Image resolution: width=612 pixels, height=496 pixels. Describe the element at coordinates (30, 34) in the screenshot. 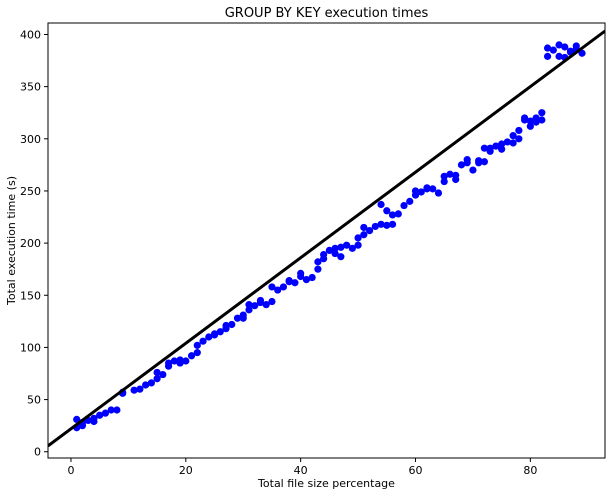

I see `y-tick-label: 400` at that location.